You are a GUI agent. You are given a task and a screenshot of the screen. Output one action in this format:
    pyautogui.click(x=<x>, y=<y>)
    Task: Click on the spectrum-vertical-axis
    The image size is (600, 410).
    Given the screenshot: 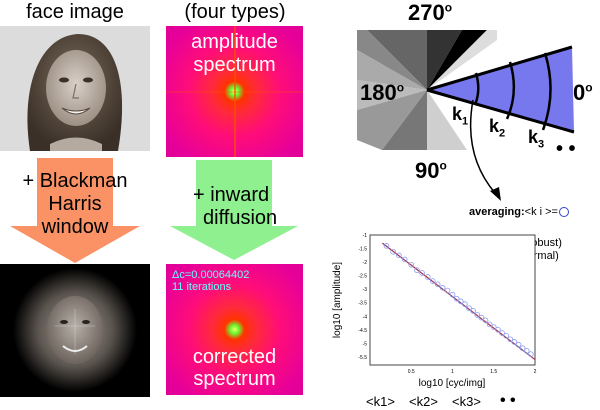 What is the action you would take?
    pyautogui.click(x=234, y=91)
    